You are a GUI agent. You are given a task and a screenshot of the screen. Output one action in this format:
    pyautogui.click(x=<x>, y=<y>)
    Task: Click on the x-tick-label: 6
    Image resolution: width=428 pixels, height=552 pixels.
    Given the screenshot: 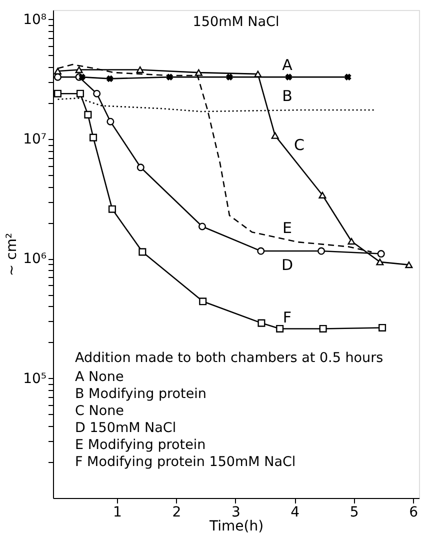 What is the action you would take?
    pyautogui.click(x=413, y=512)
    